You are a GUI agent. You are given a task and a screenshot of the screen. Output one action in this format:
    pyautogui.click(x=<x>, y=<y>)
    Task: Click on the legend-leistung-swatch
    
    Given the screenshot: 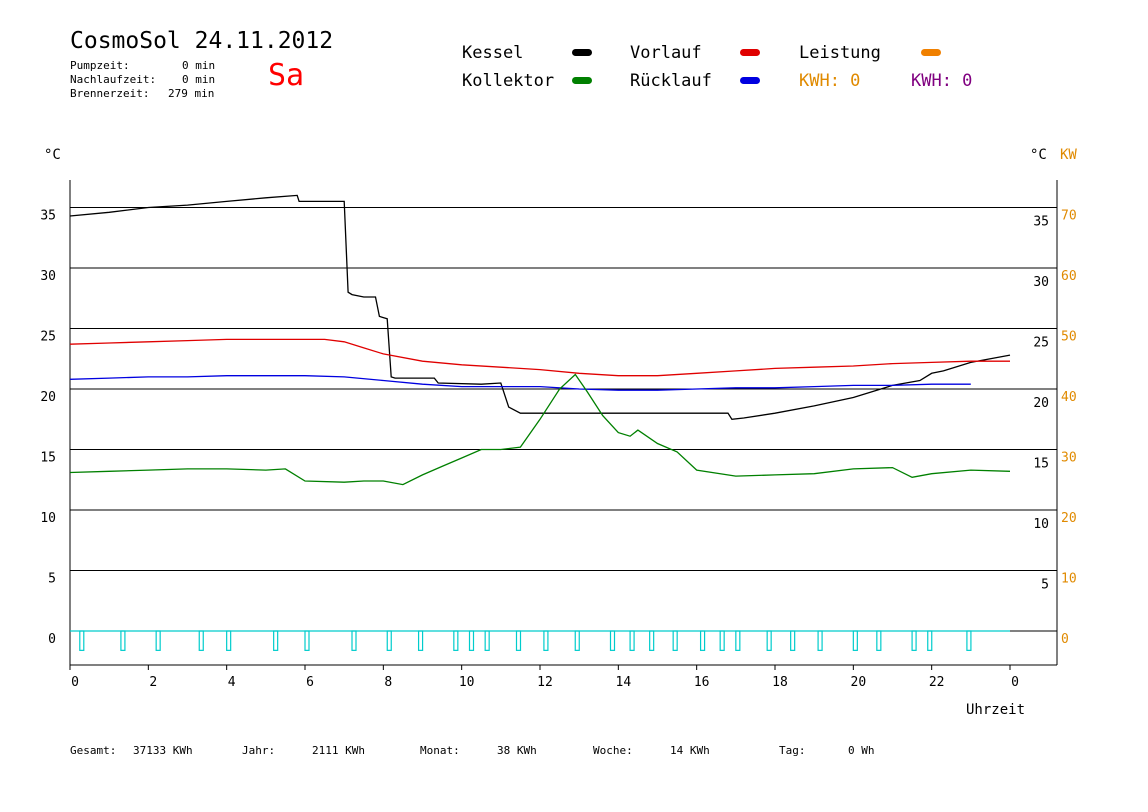 What is the action you would take?
    pyautogui.click(x=931, y=52)
    